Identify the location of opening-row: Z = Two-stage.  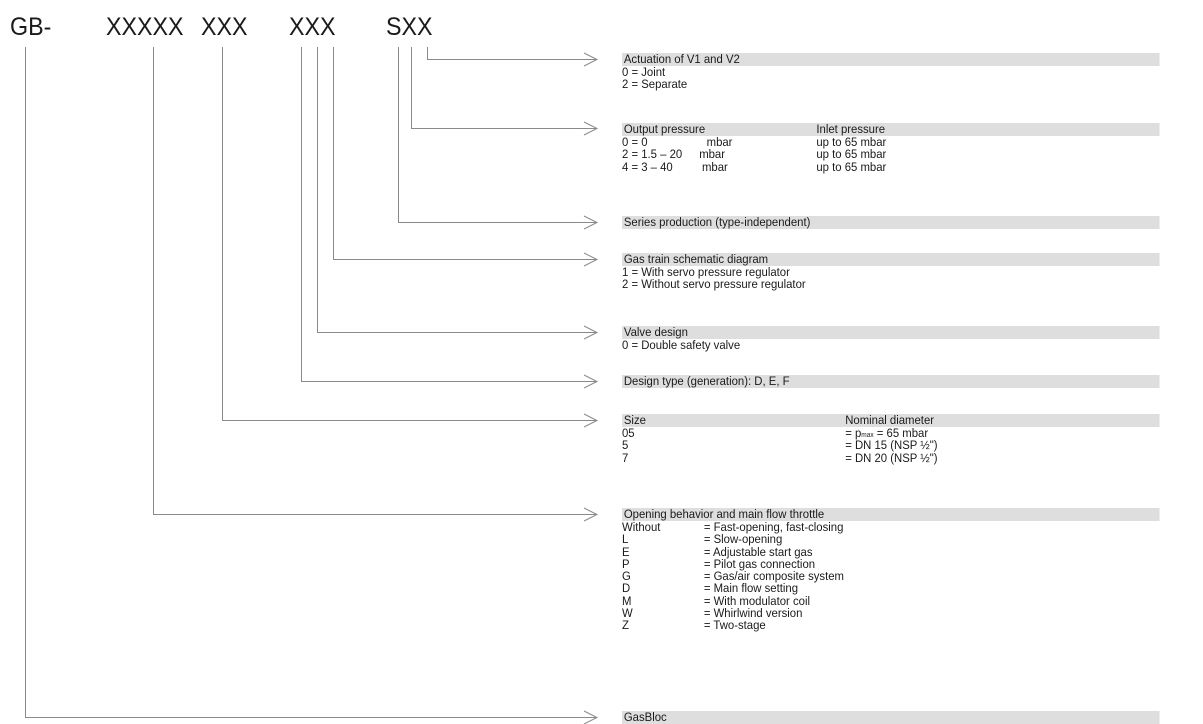
(891, 625).